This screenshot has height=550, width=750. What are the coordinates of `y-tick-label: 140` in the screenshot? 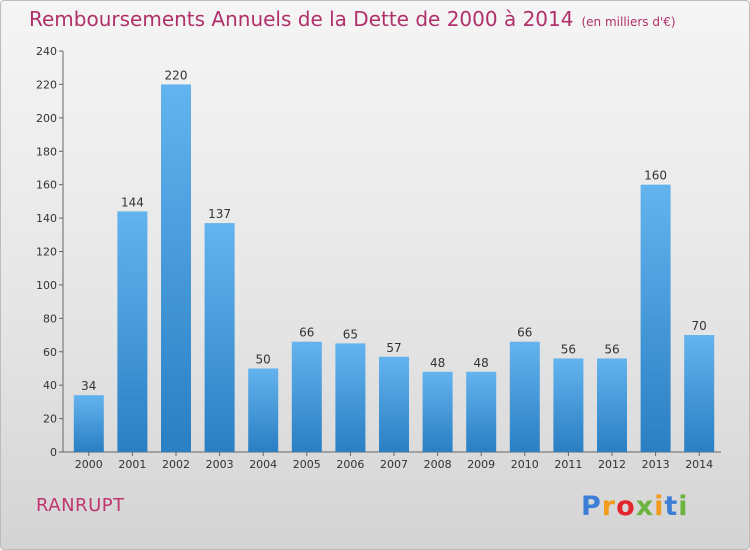 It's located at (46, 218).